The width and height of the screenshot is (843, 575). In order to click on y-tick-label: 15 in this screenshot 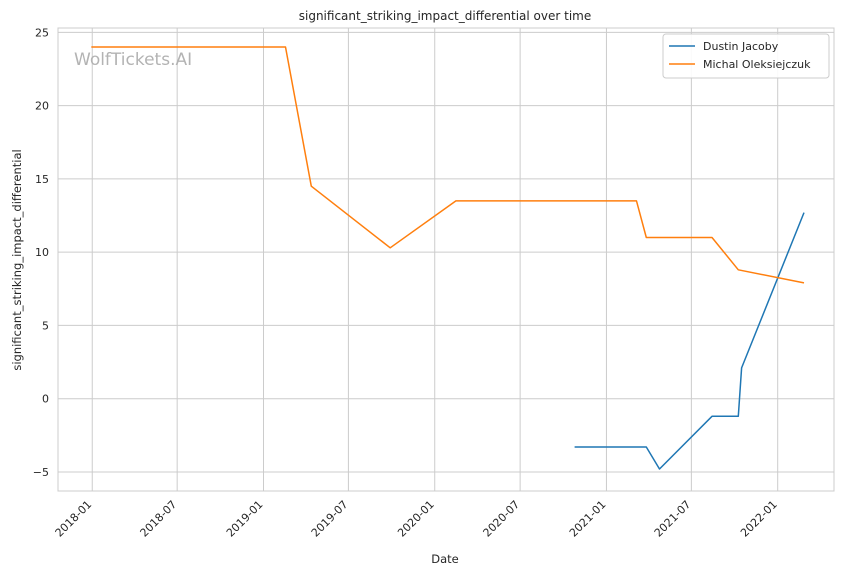, I will do `click(42, 179)`.